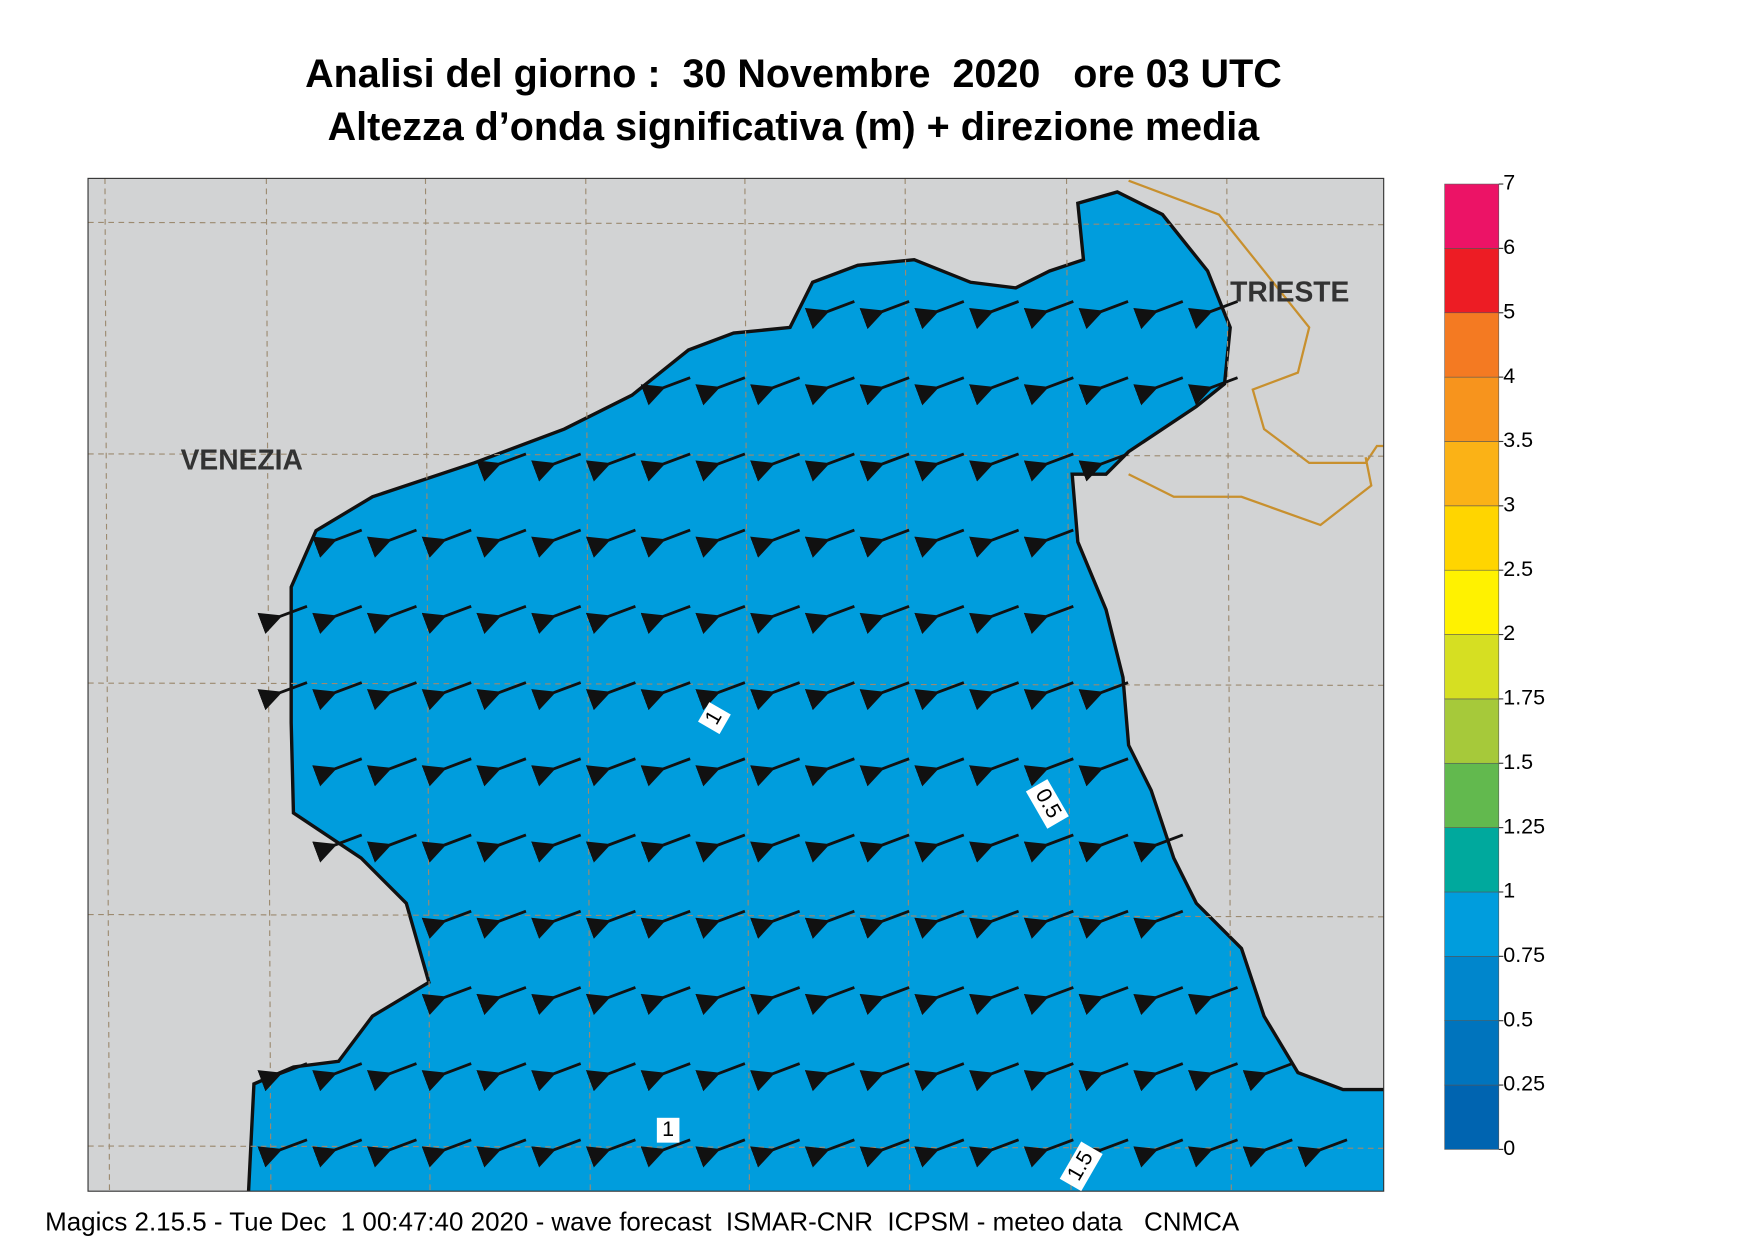  I want to click on colorbar-label: 0.5, so click(1518, 1019).